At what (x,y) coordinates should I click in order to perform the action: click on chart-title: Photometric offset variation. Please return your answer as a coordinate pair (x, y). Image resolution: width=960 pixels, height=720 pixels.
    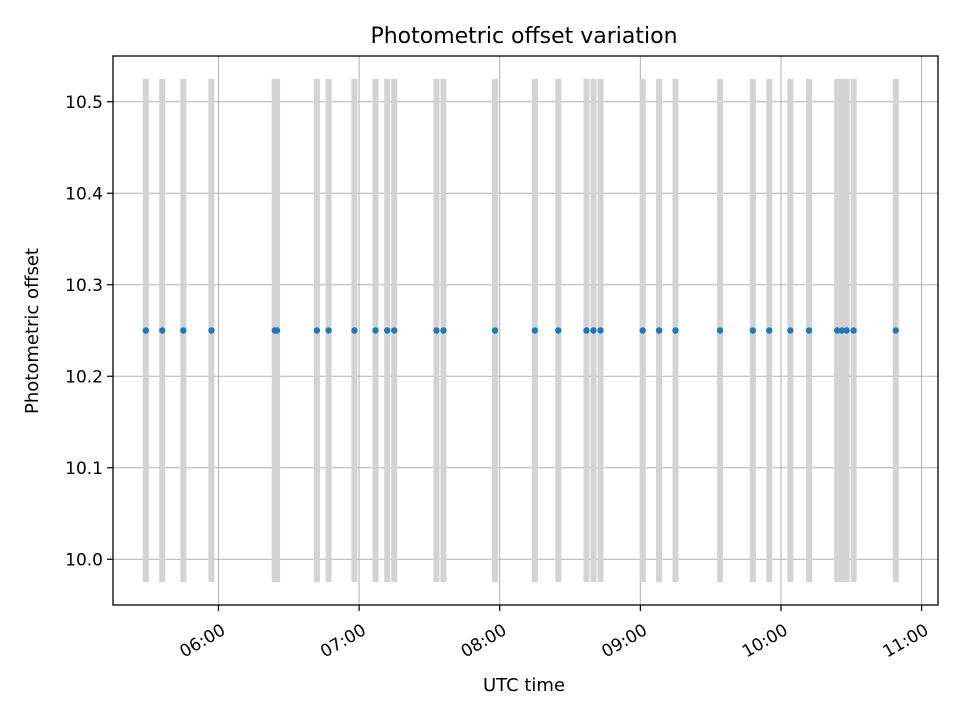
    Looking at the image, I should click on (523, 36).